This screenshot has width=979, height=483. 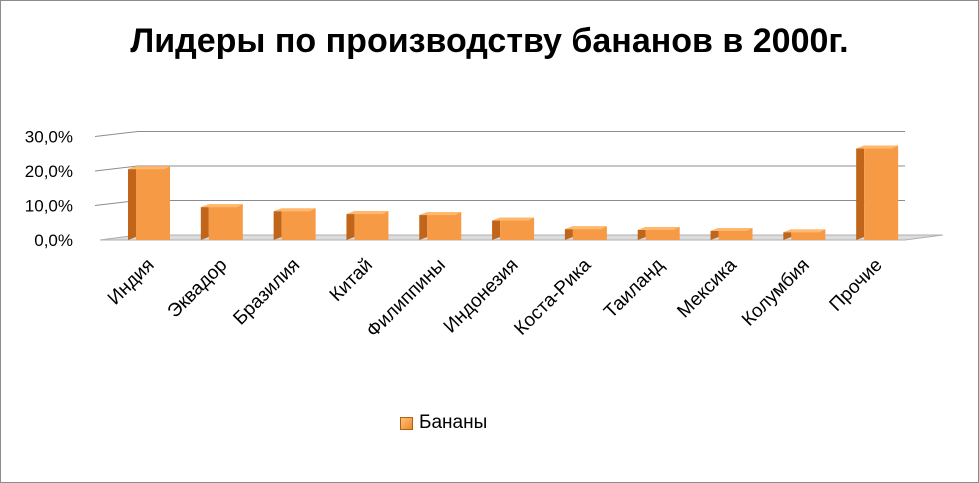 I want to click on y-tick-label: 30,0%, so click(x=49, y=137).